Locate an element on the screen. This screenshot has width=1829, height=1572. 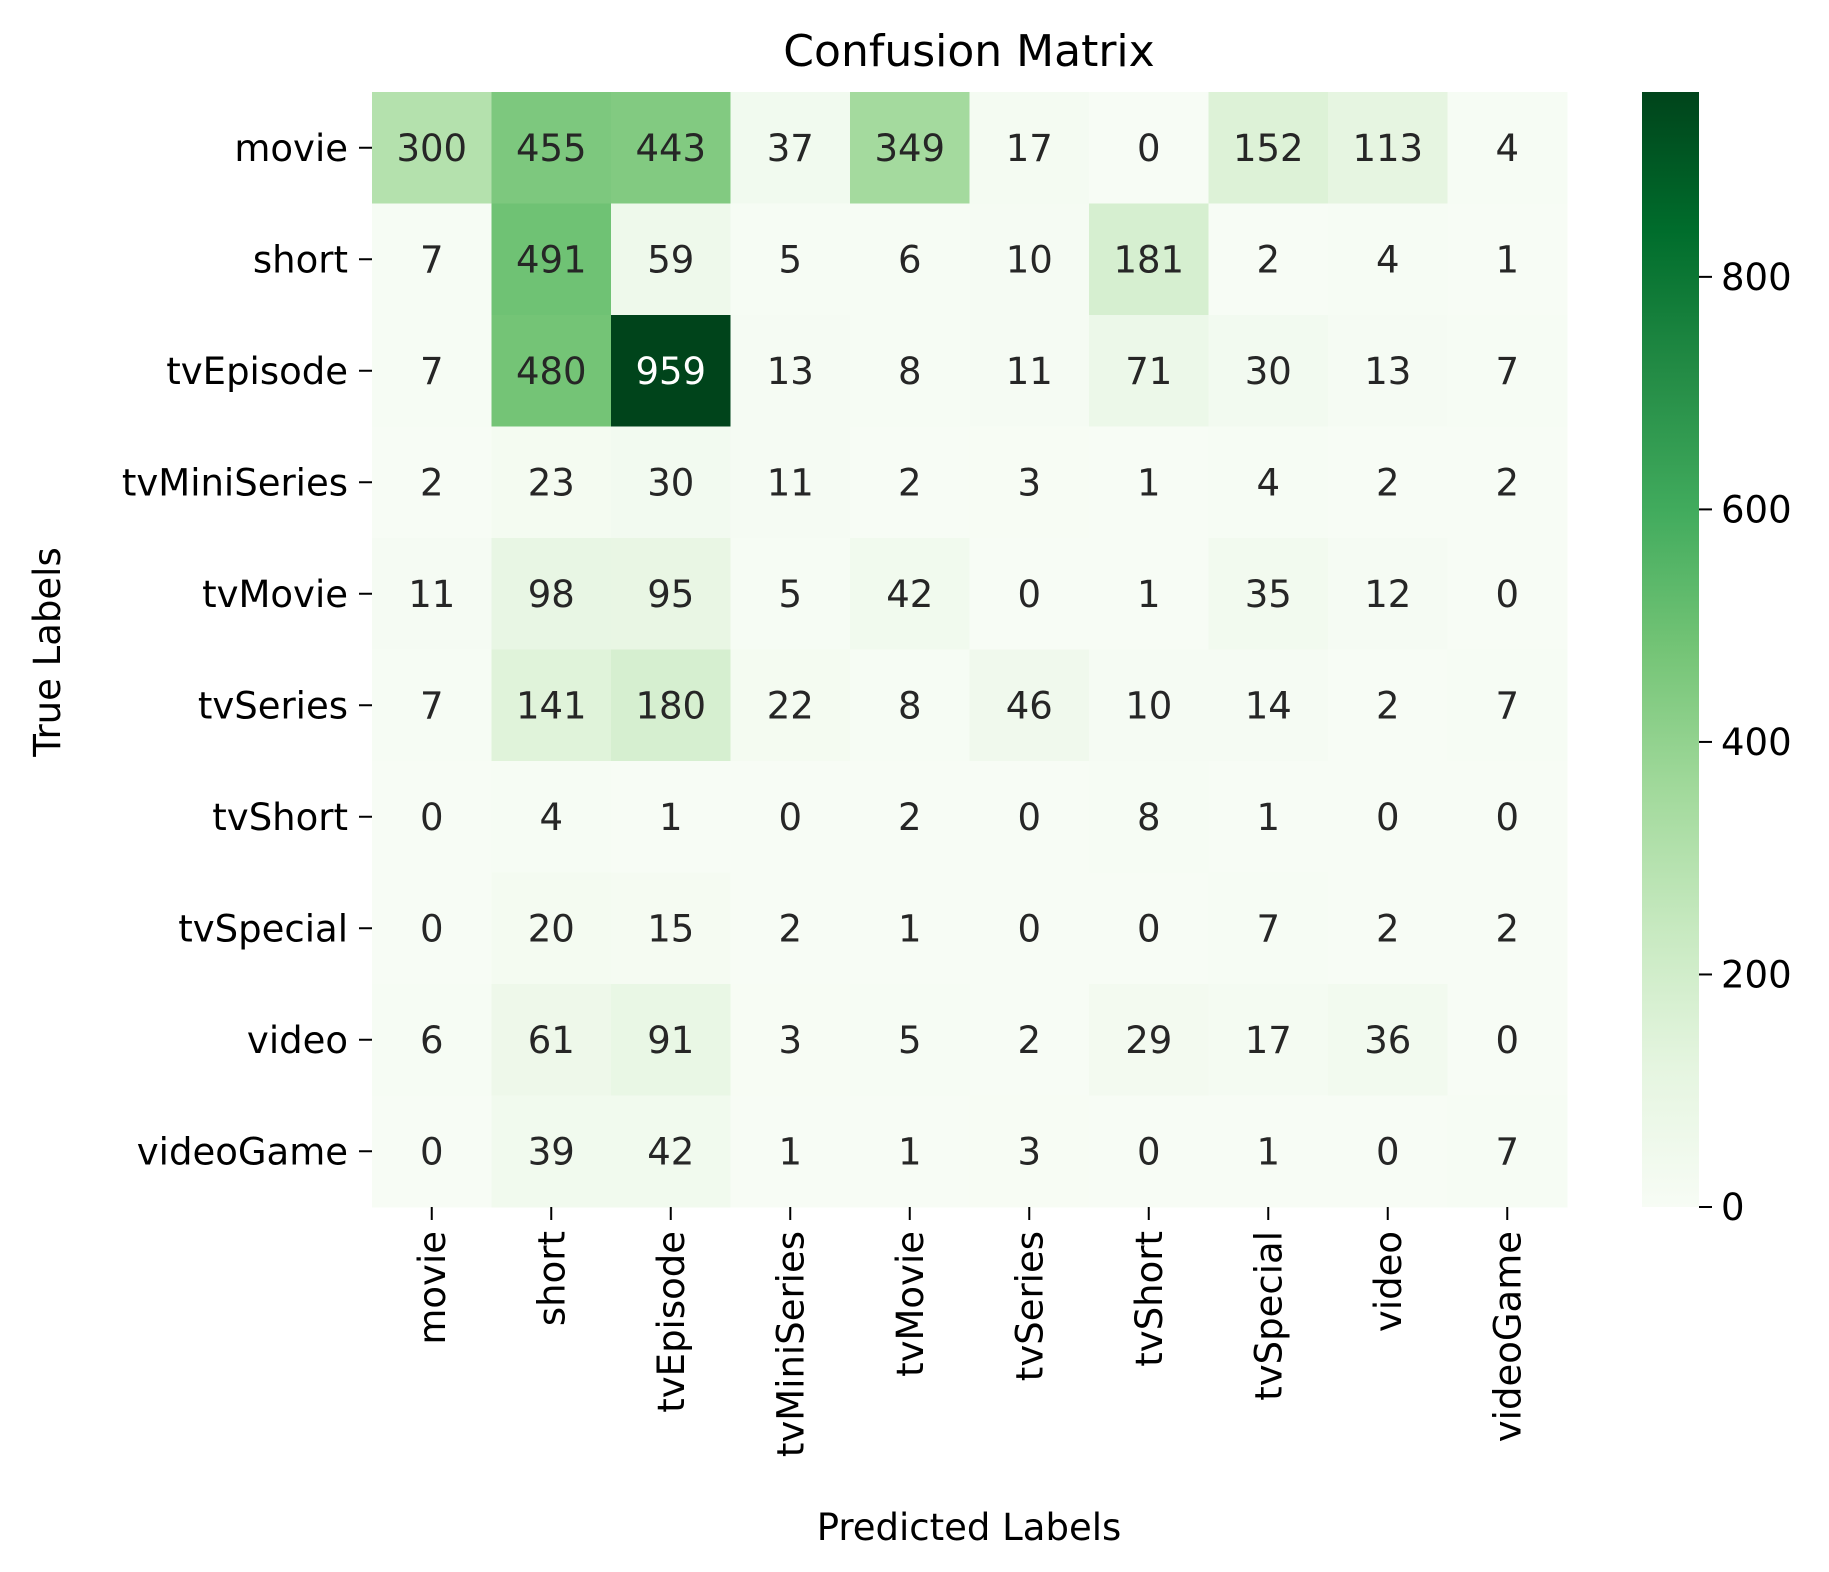
y-tick-label: tvEpisode is located at coordinates (257, 371).